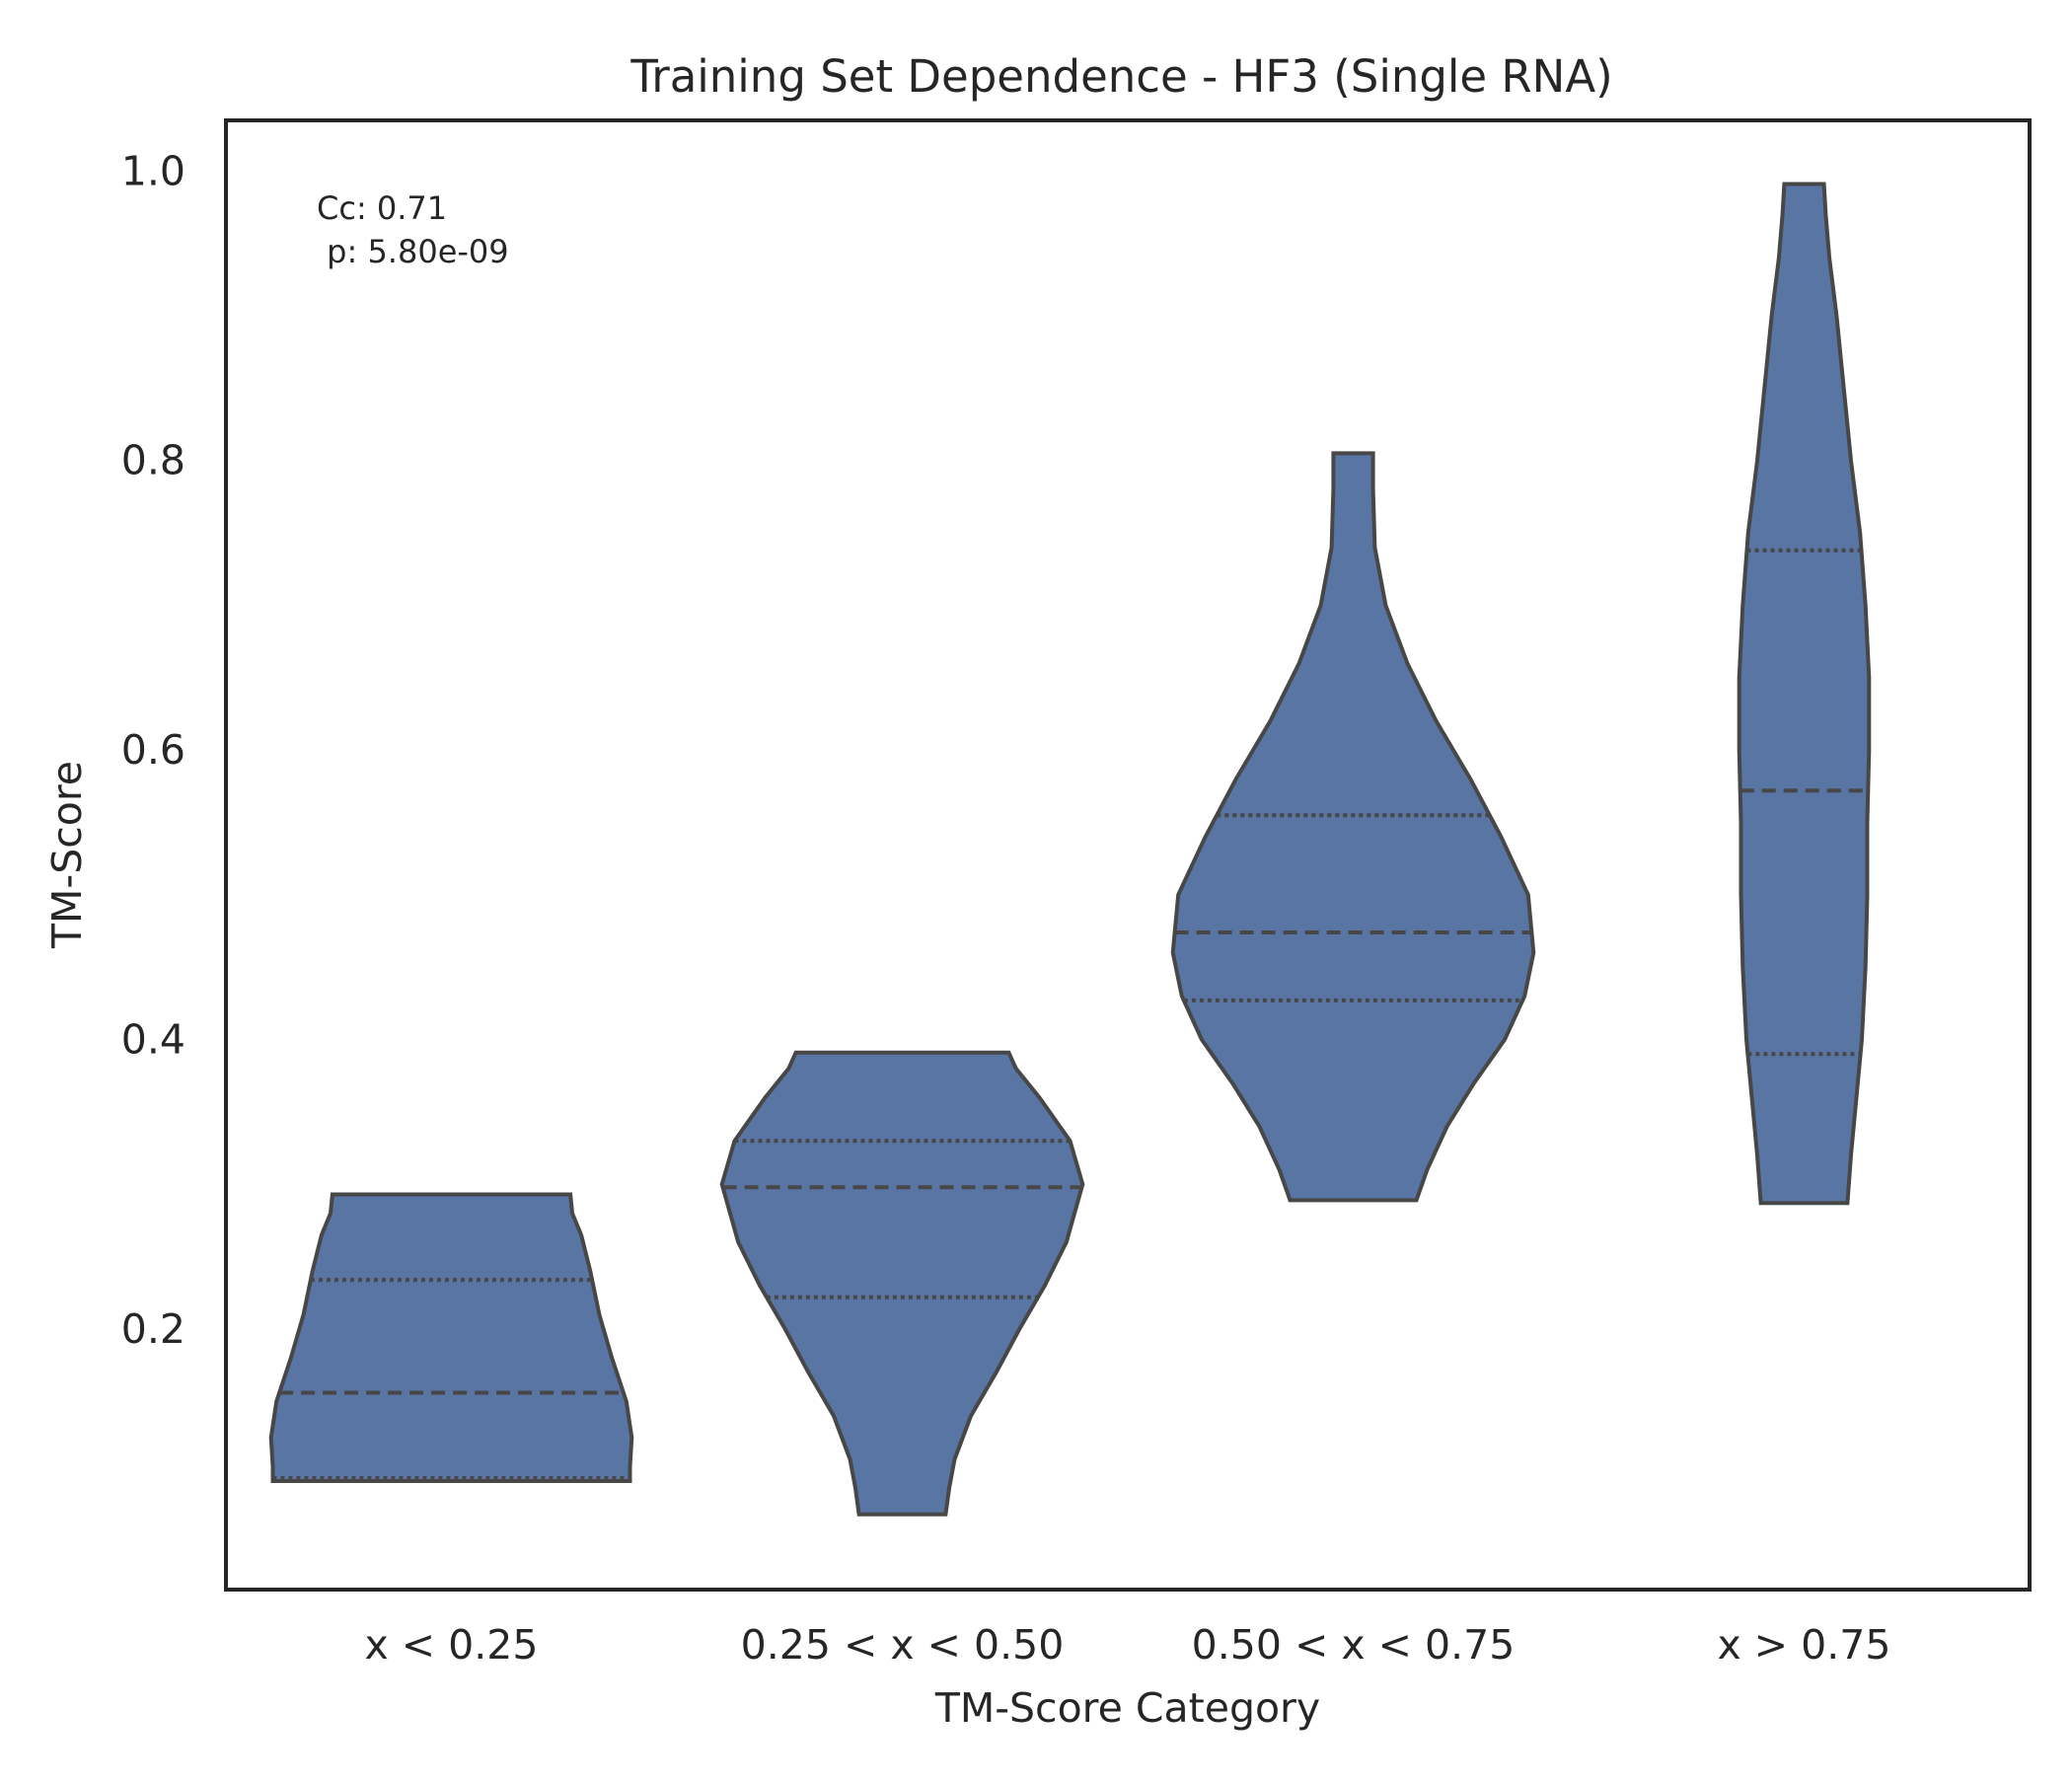  Describe the element at coordinates (1127, 1708) in the screenshot. I see `x-axis-label: TM-Score Category` at that location.